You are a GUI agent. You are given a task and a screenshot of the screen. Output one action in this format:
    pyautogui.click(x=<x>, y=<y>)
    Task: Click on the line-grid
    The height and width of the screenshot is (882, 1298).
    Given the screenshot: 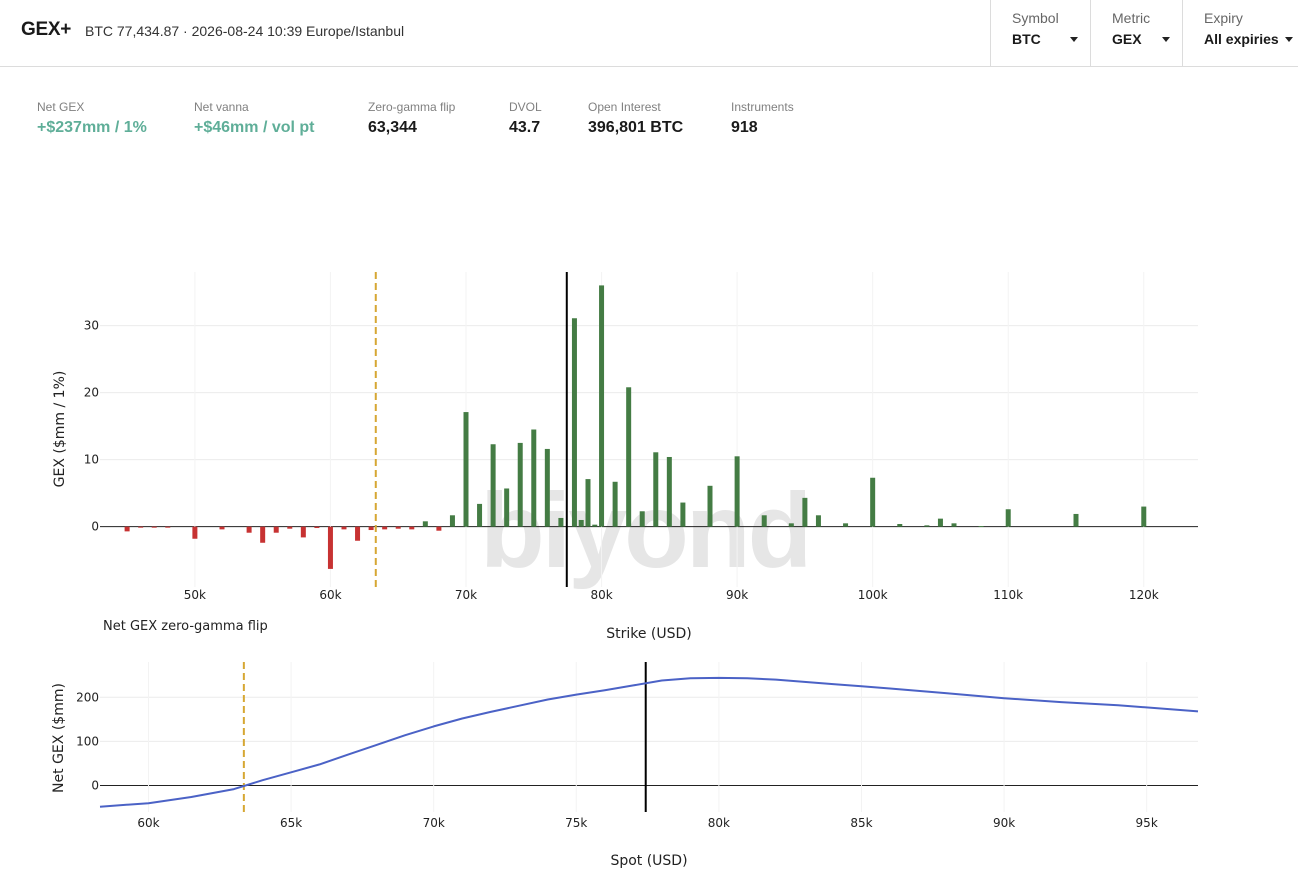 What is the action you would take?
    pyautogui.click(x=649, y=737)
    